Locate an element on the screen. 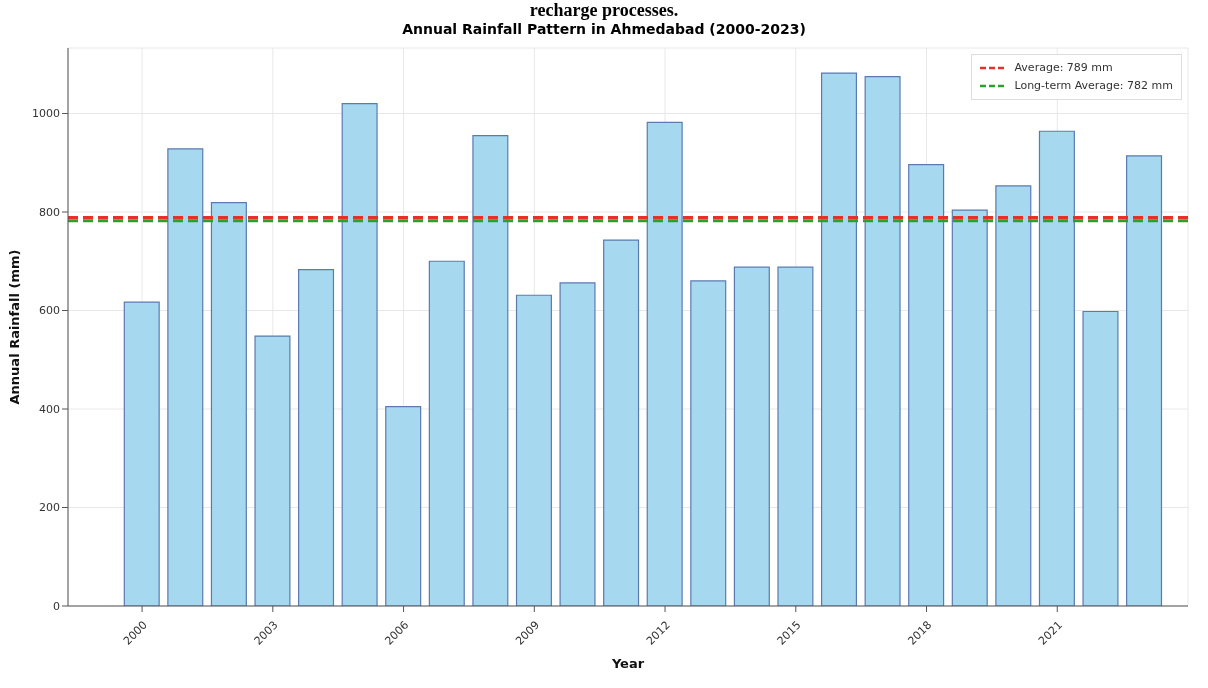 The width and height of the screenshot is (1208, 688). y-tick-label: 600 is located at coordinates (49, 311).